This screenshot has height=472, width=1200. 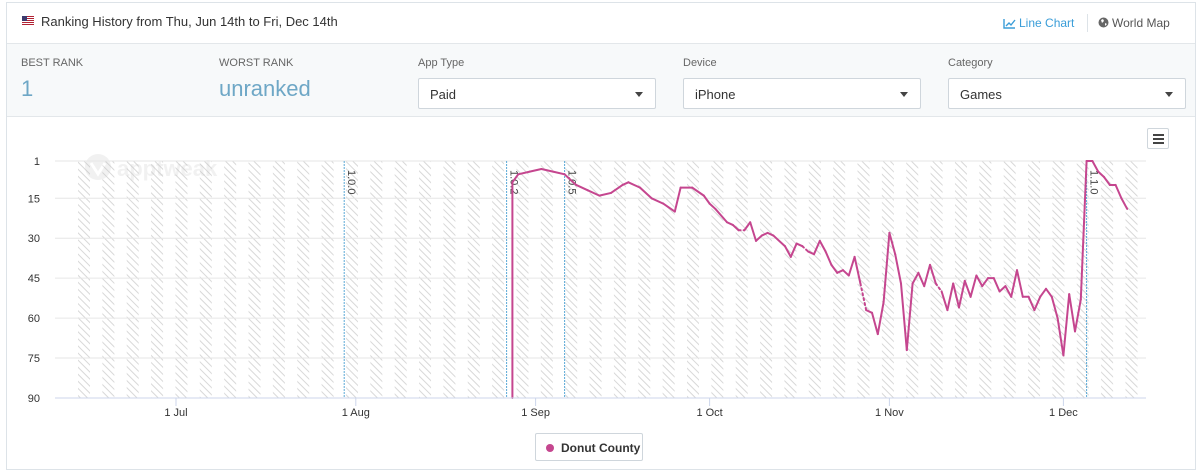 I want to click on app-type-select: Paid, so click(x=537, y=93).